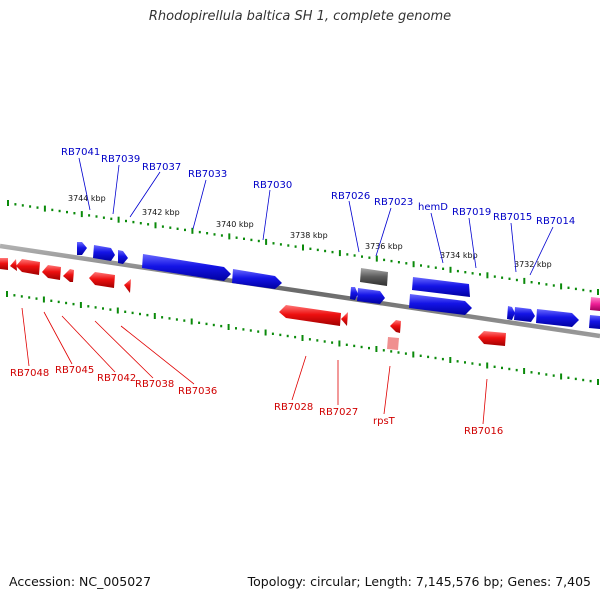 This screenshot has height=600, width=600. I want to click on gene-label: RB7042, so click(116, 378).